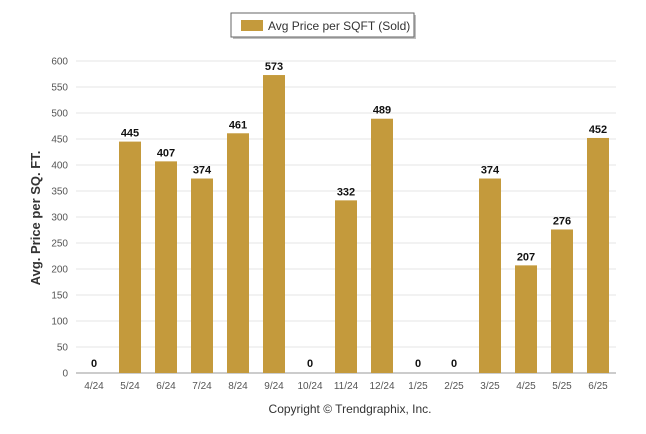  Describe the element at coordinates (274, 386) in the screenshot. I see `x-tick-label: 9/24` at that location.